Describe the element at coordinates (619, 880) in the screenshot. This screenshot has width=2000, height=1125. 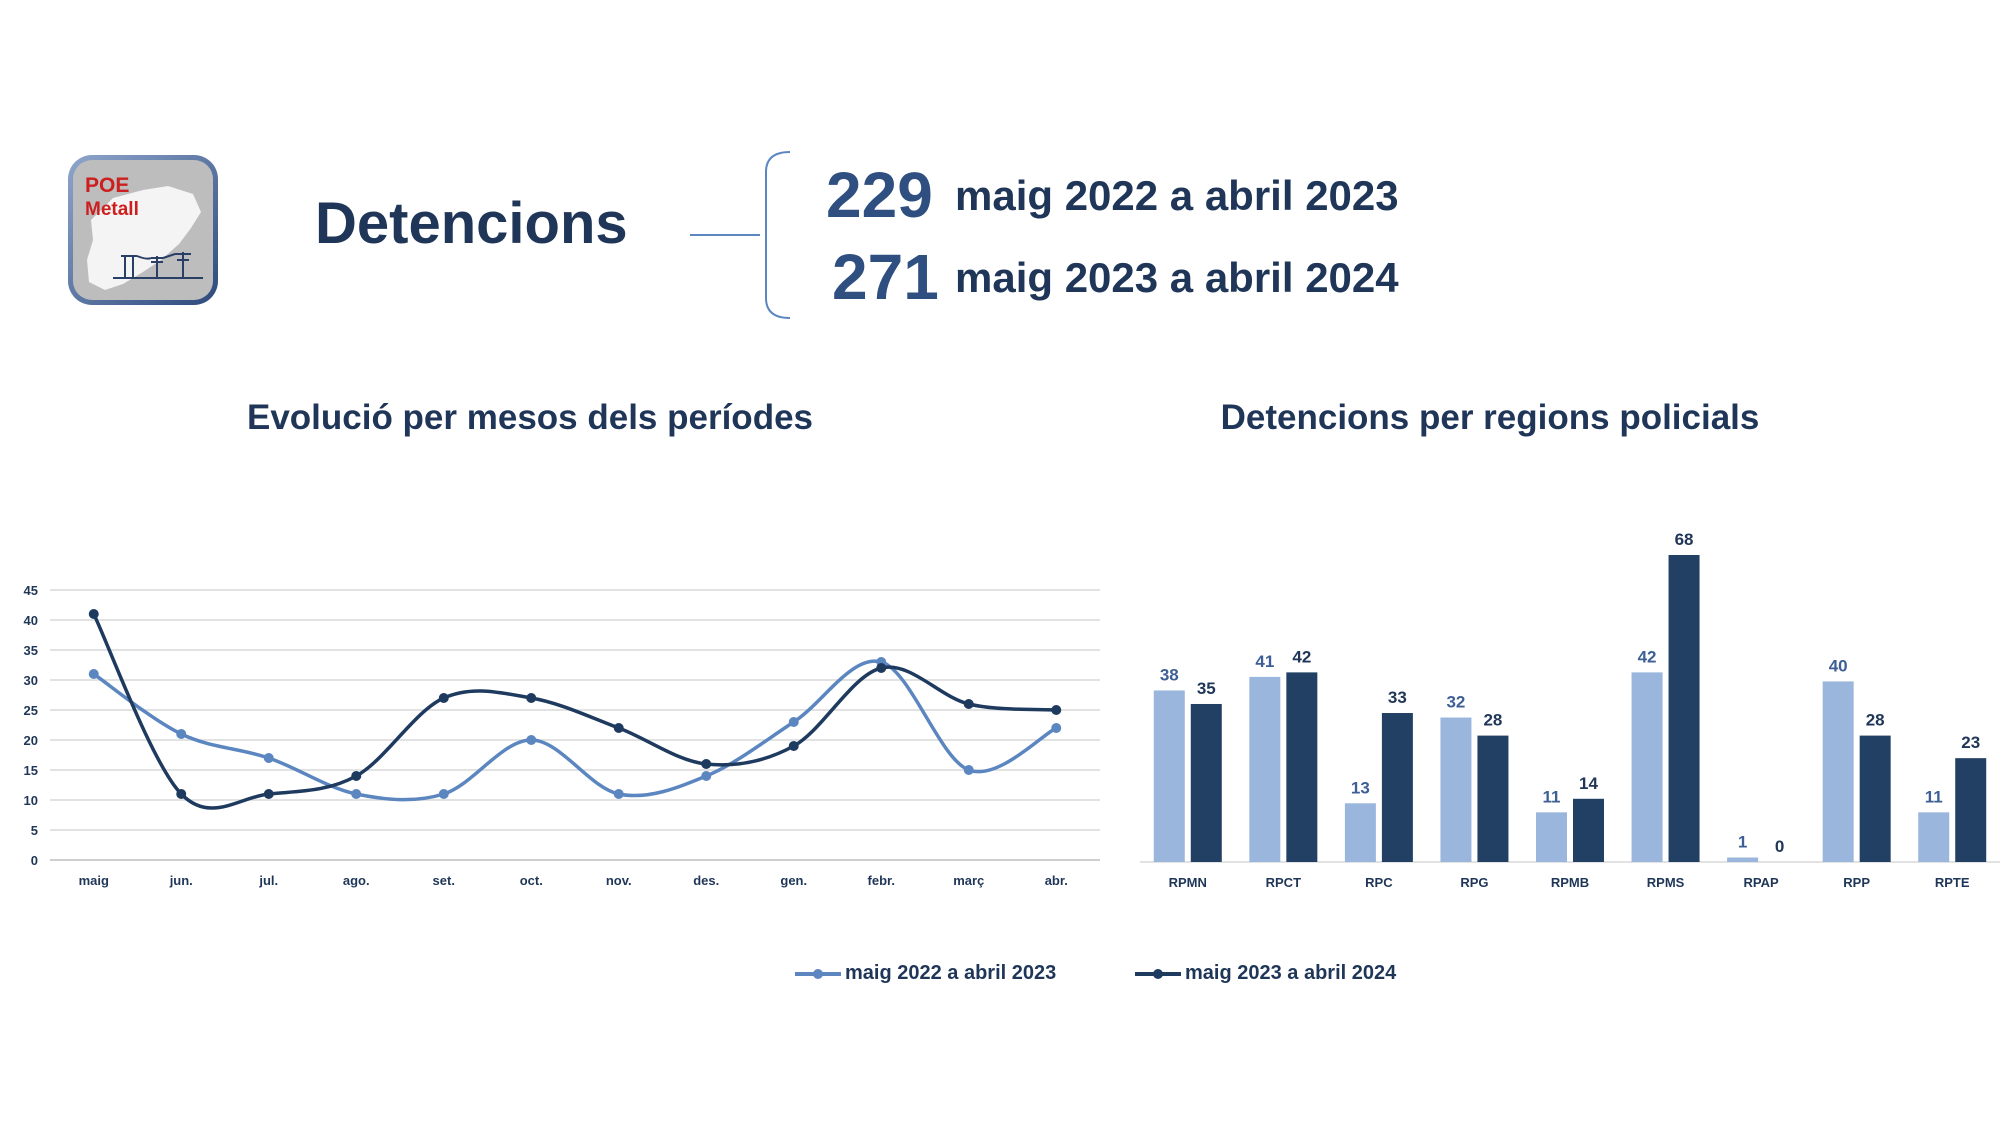
I see `x-tick-label: nov.` at that location.